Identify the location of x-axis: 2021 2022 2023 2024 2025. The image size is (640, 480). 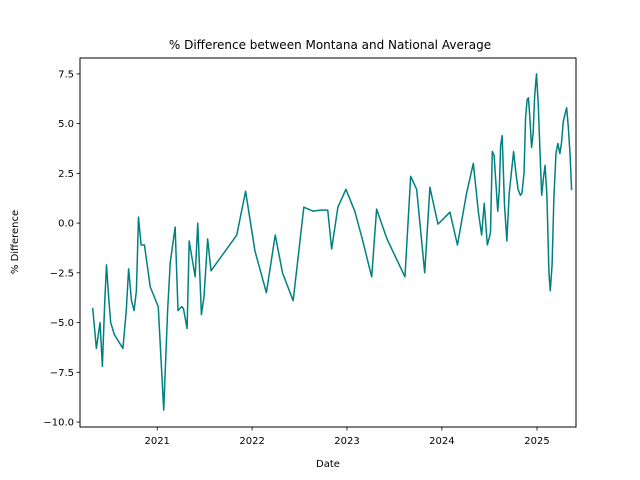
(347, 437).